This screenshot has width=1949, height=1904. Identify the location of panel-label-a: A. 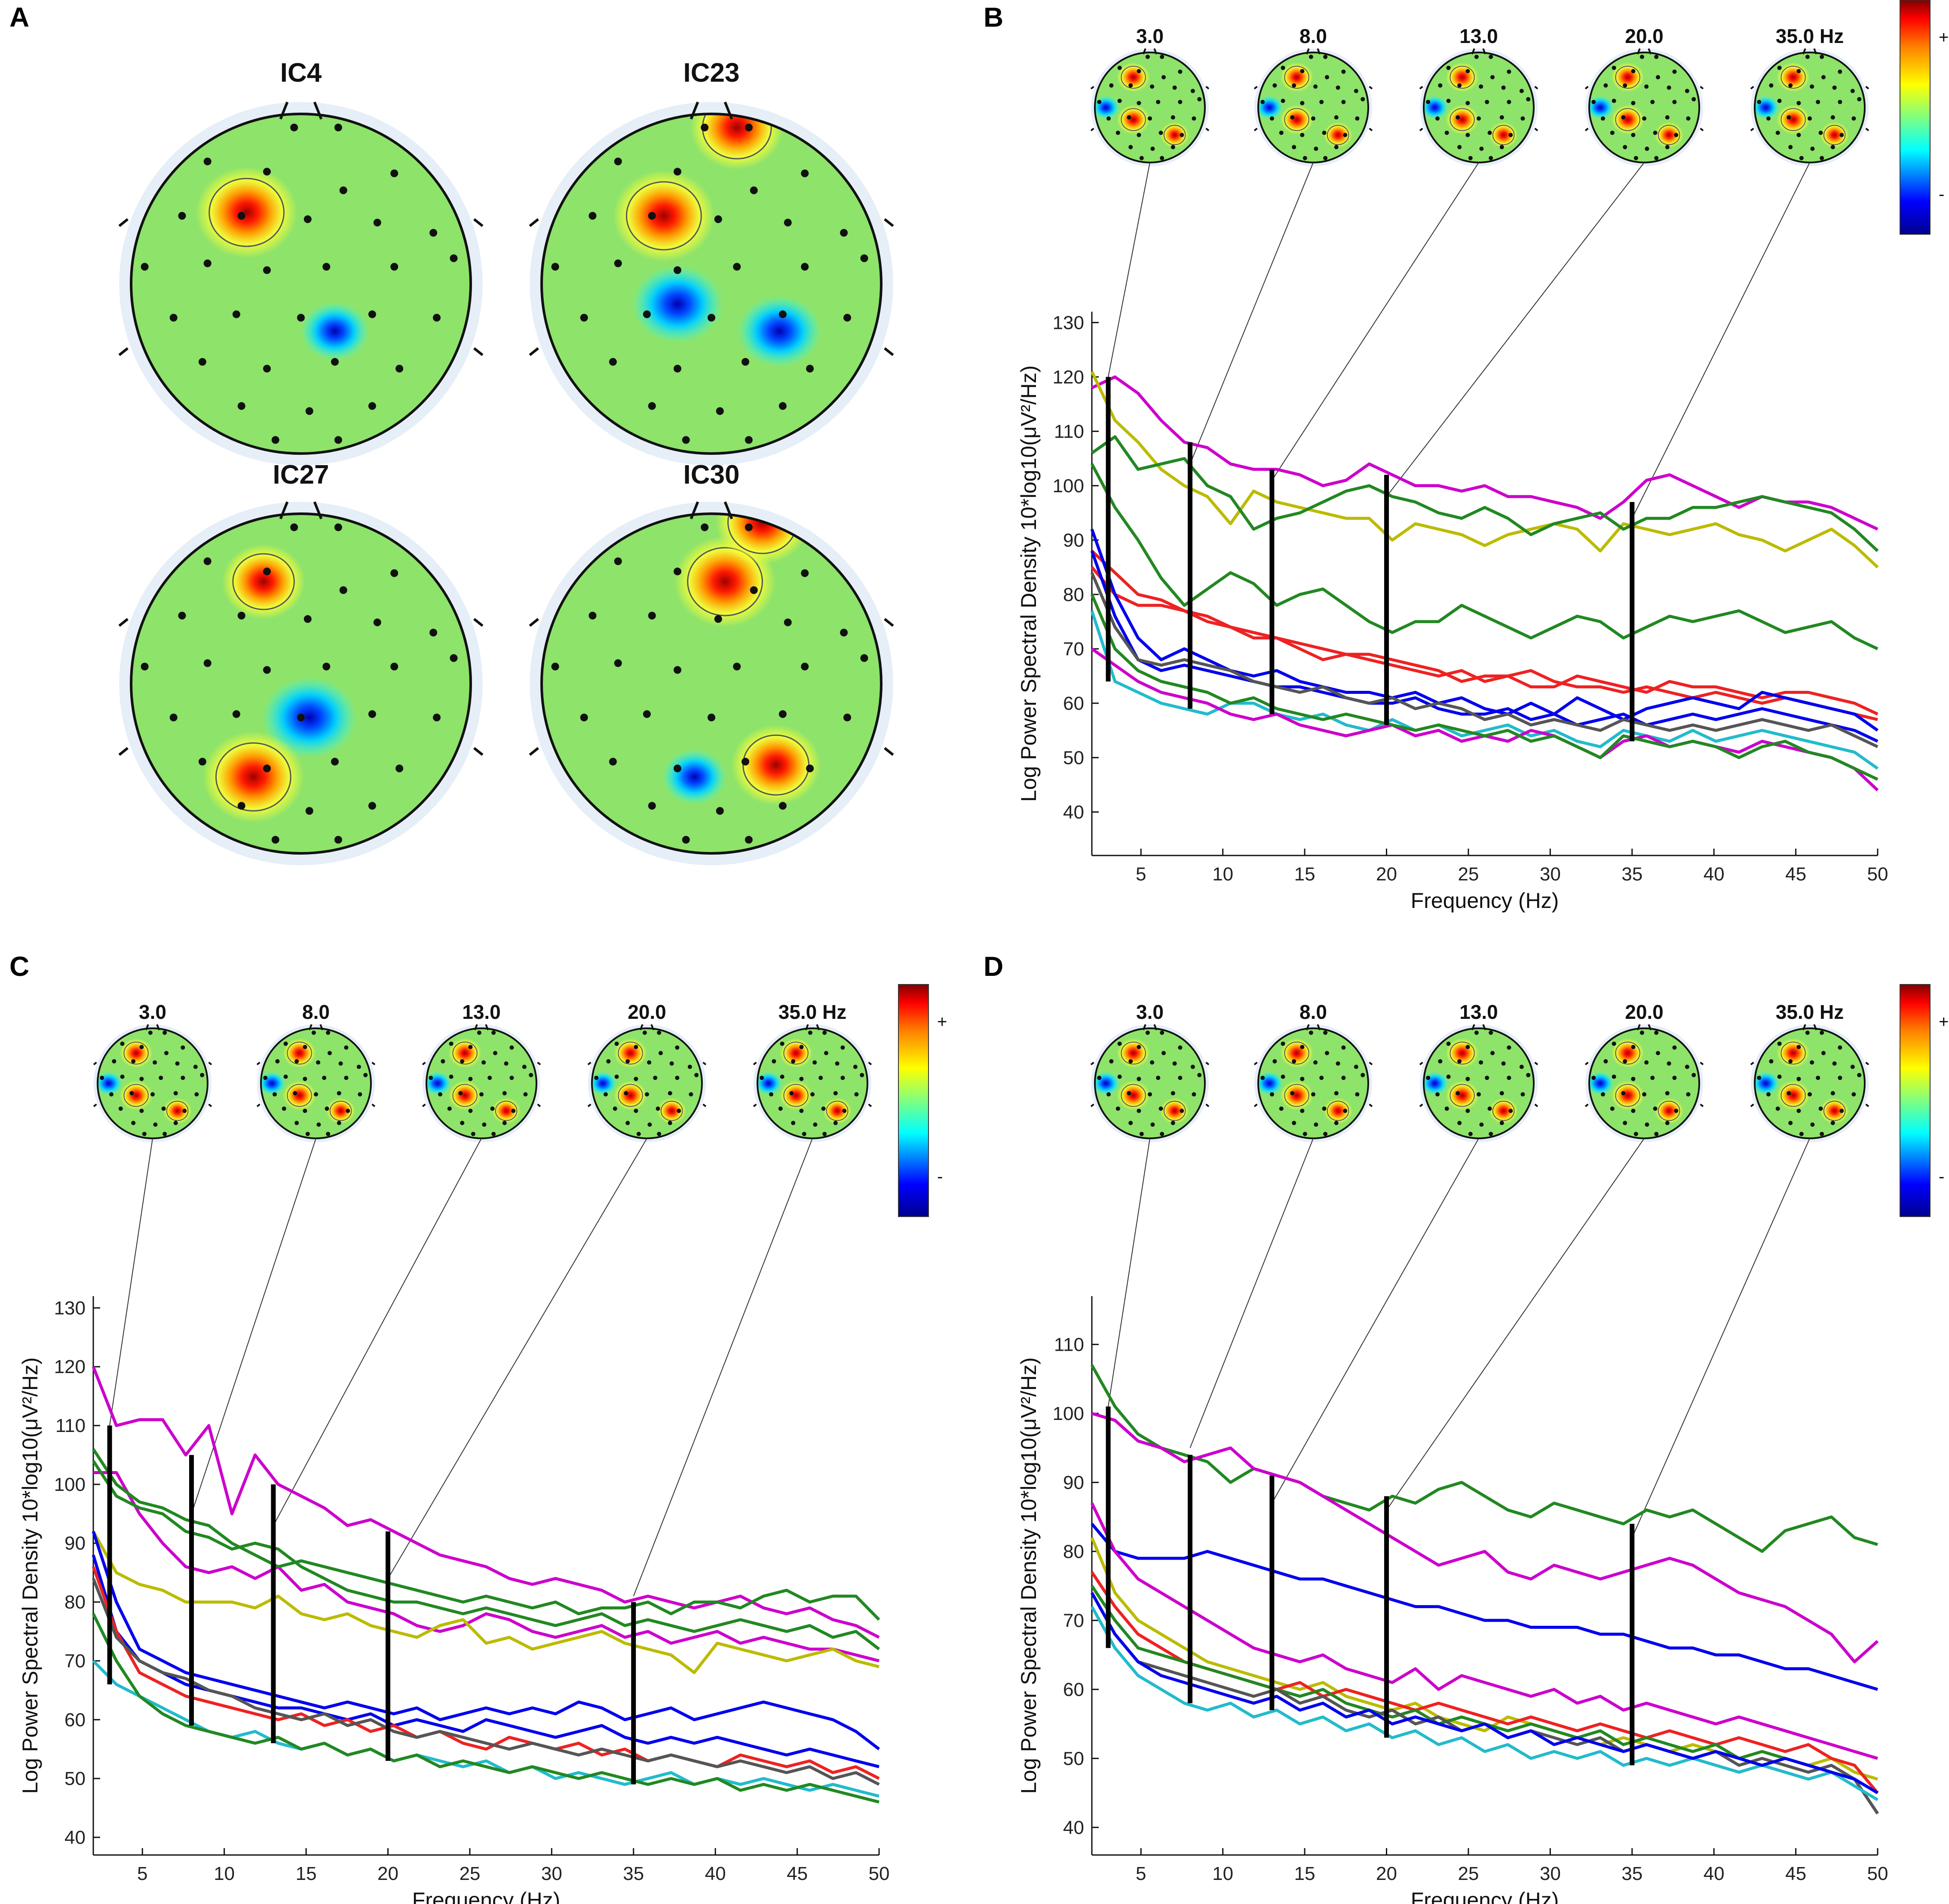
(19, 17).